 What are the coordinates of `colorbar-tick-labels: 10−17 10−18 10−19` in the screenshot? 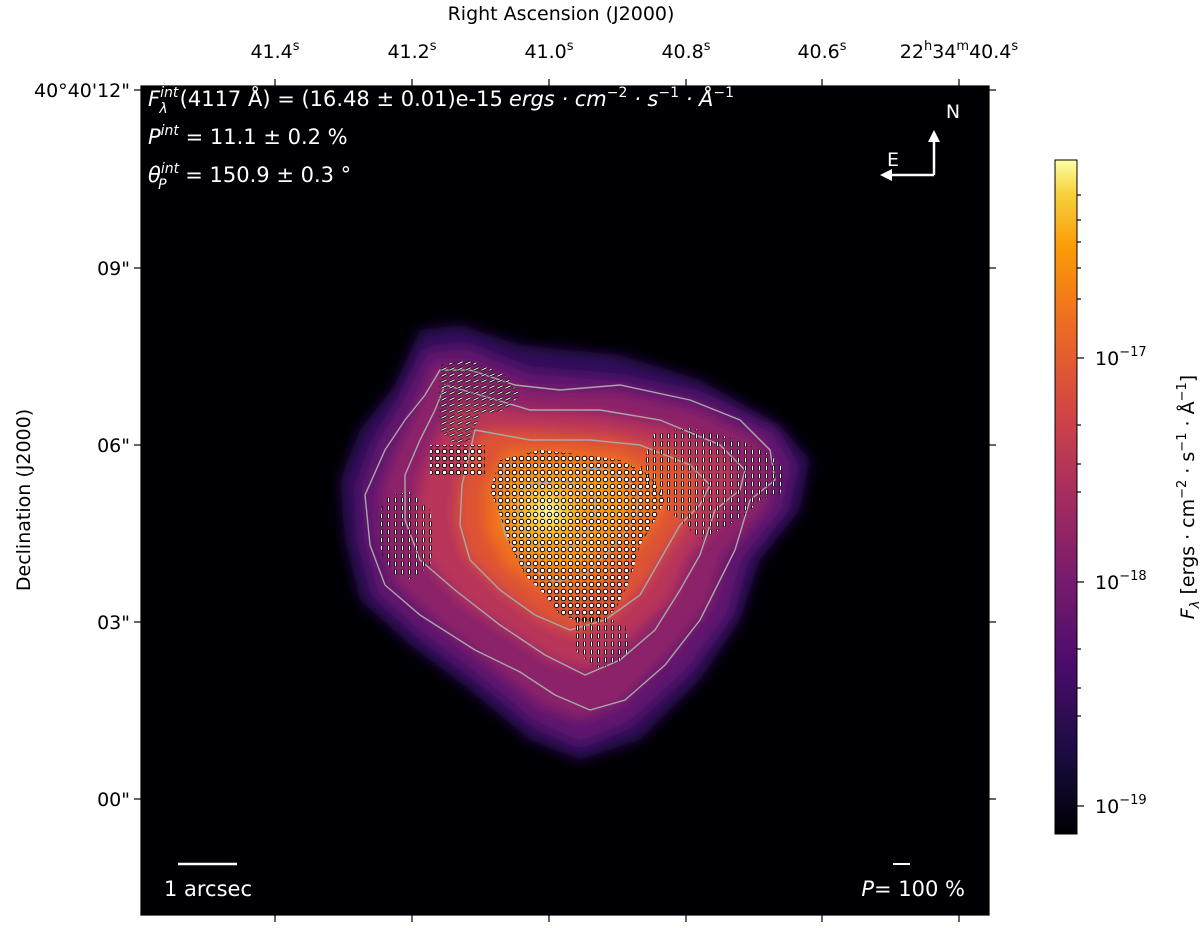 It's located at (1121, 581).